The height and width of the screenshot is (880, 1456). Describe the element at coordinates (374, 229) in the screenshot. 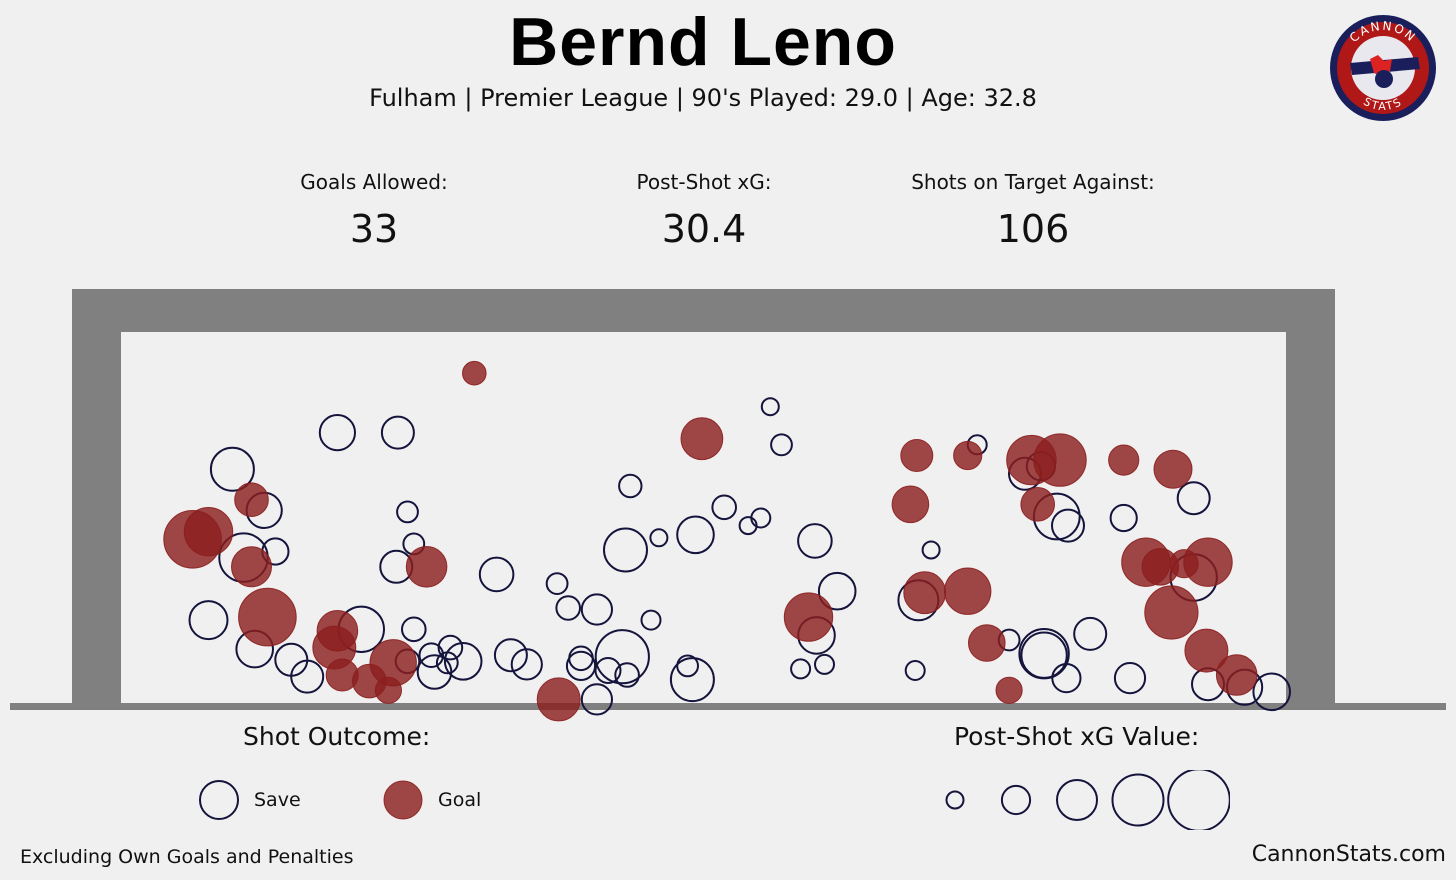

I see `goals-allowed-value: 33` at that location.